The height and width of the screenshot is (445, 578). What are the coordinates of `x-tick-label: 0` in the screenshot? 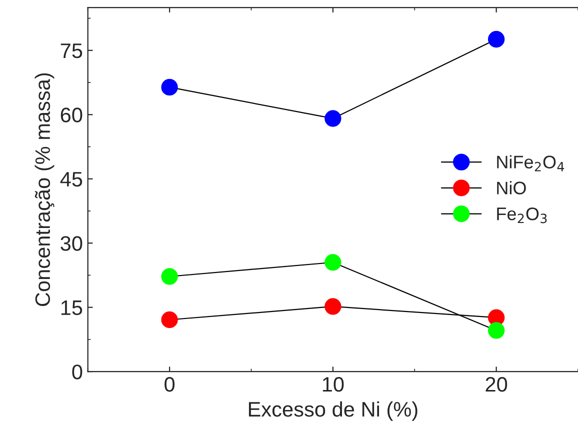 It's located at (169, 384).